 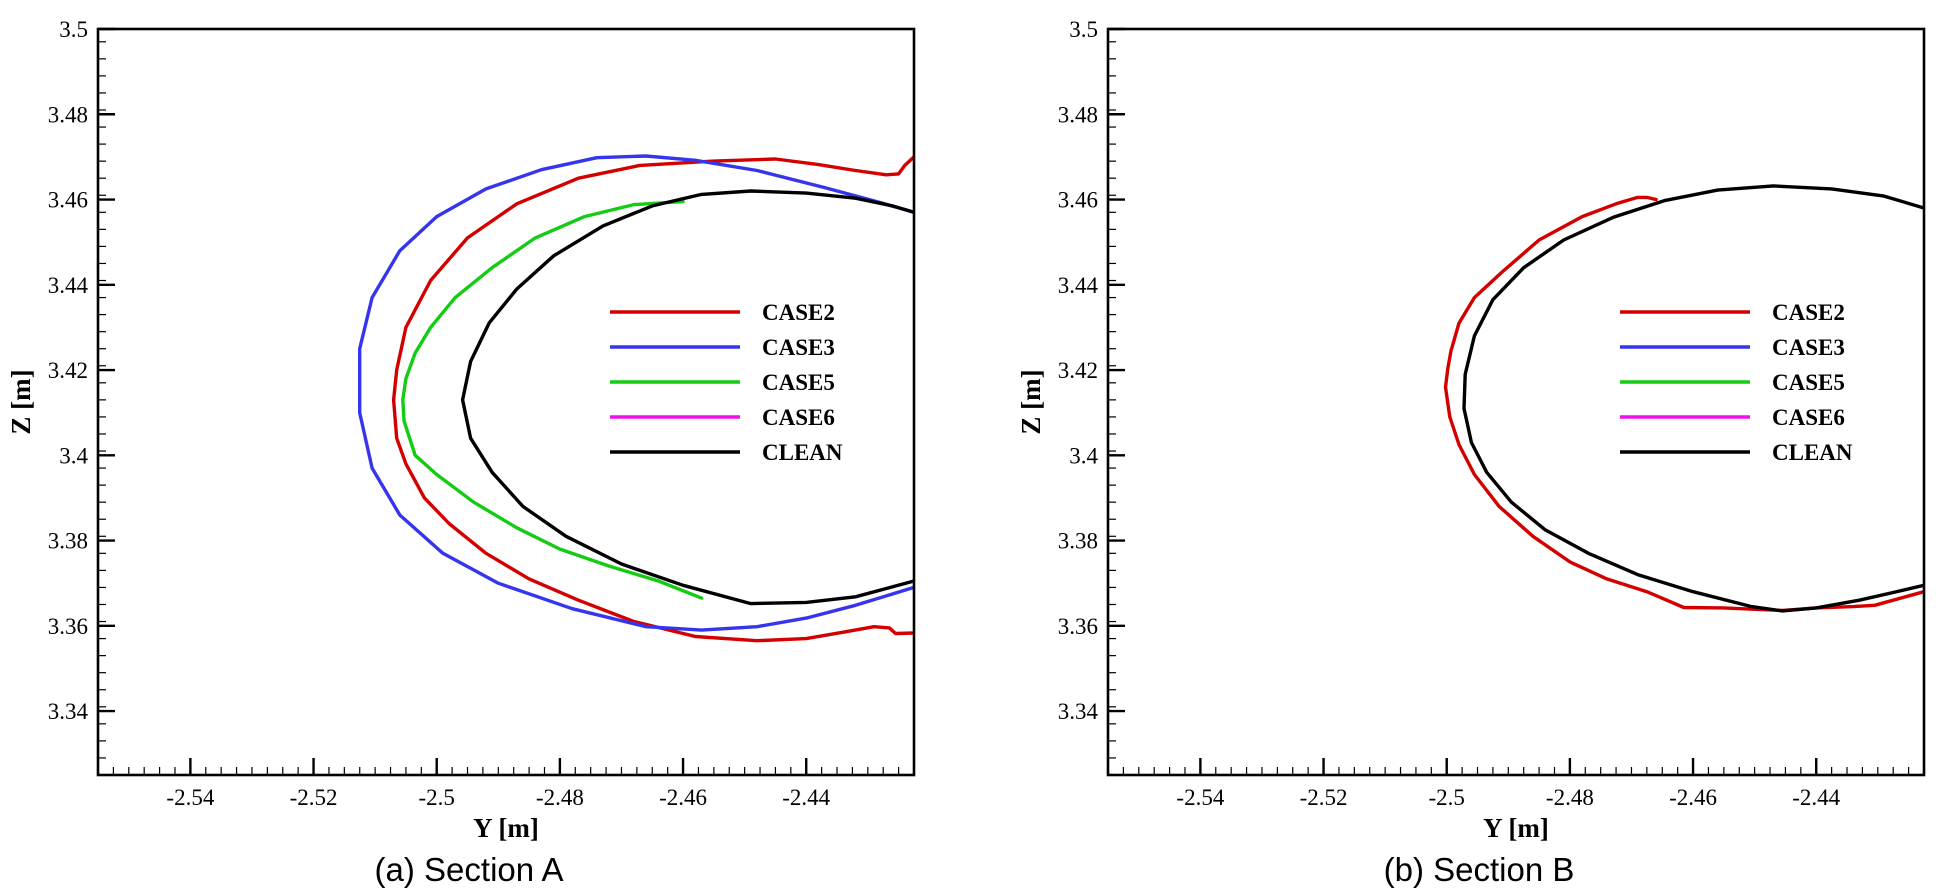 I want to click on series-layer, so click(x=1683, y=398).